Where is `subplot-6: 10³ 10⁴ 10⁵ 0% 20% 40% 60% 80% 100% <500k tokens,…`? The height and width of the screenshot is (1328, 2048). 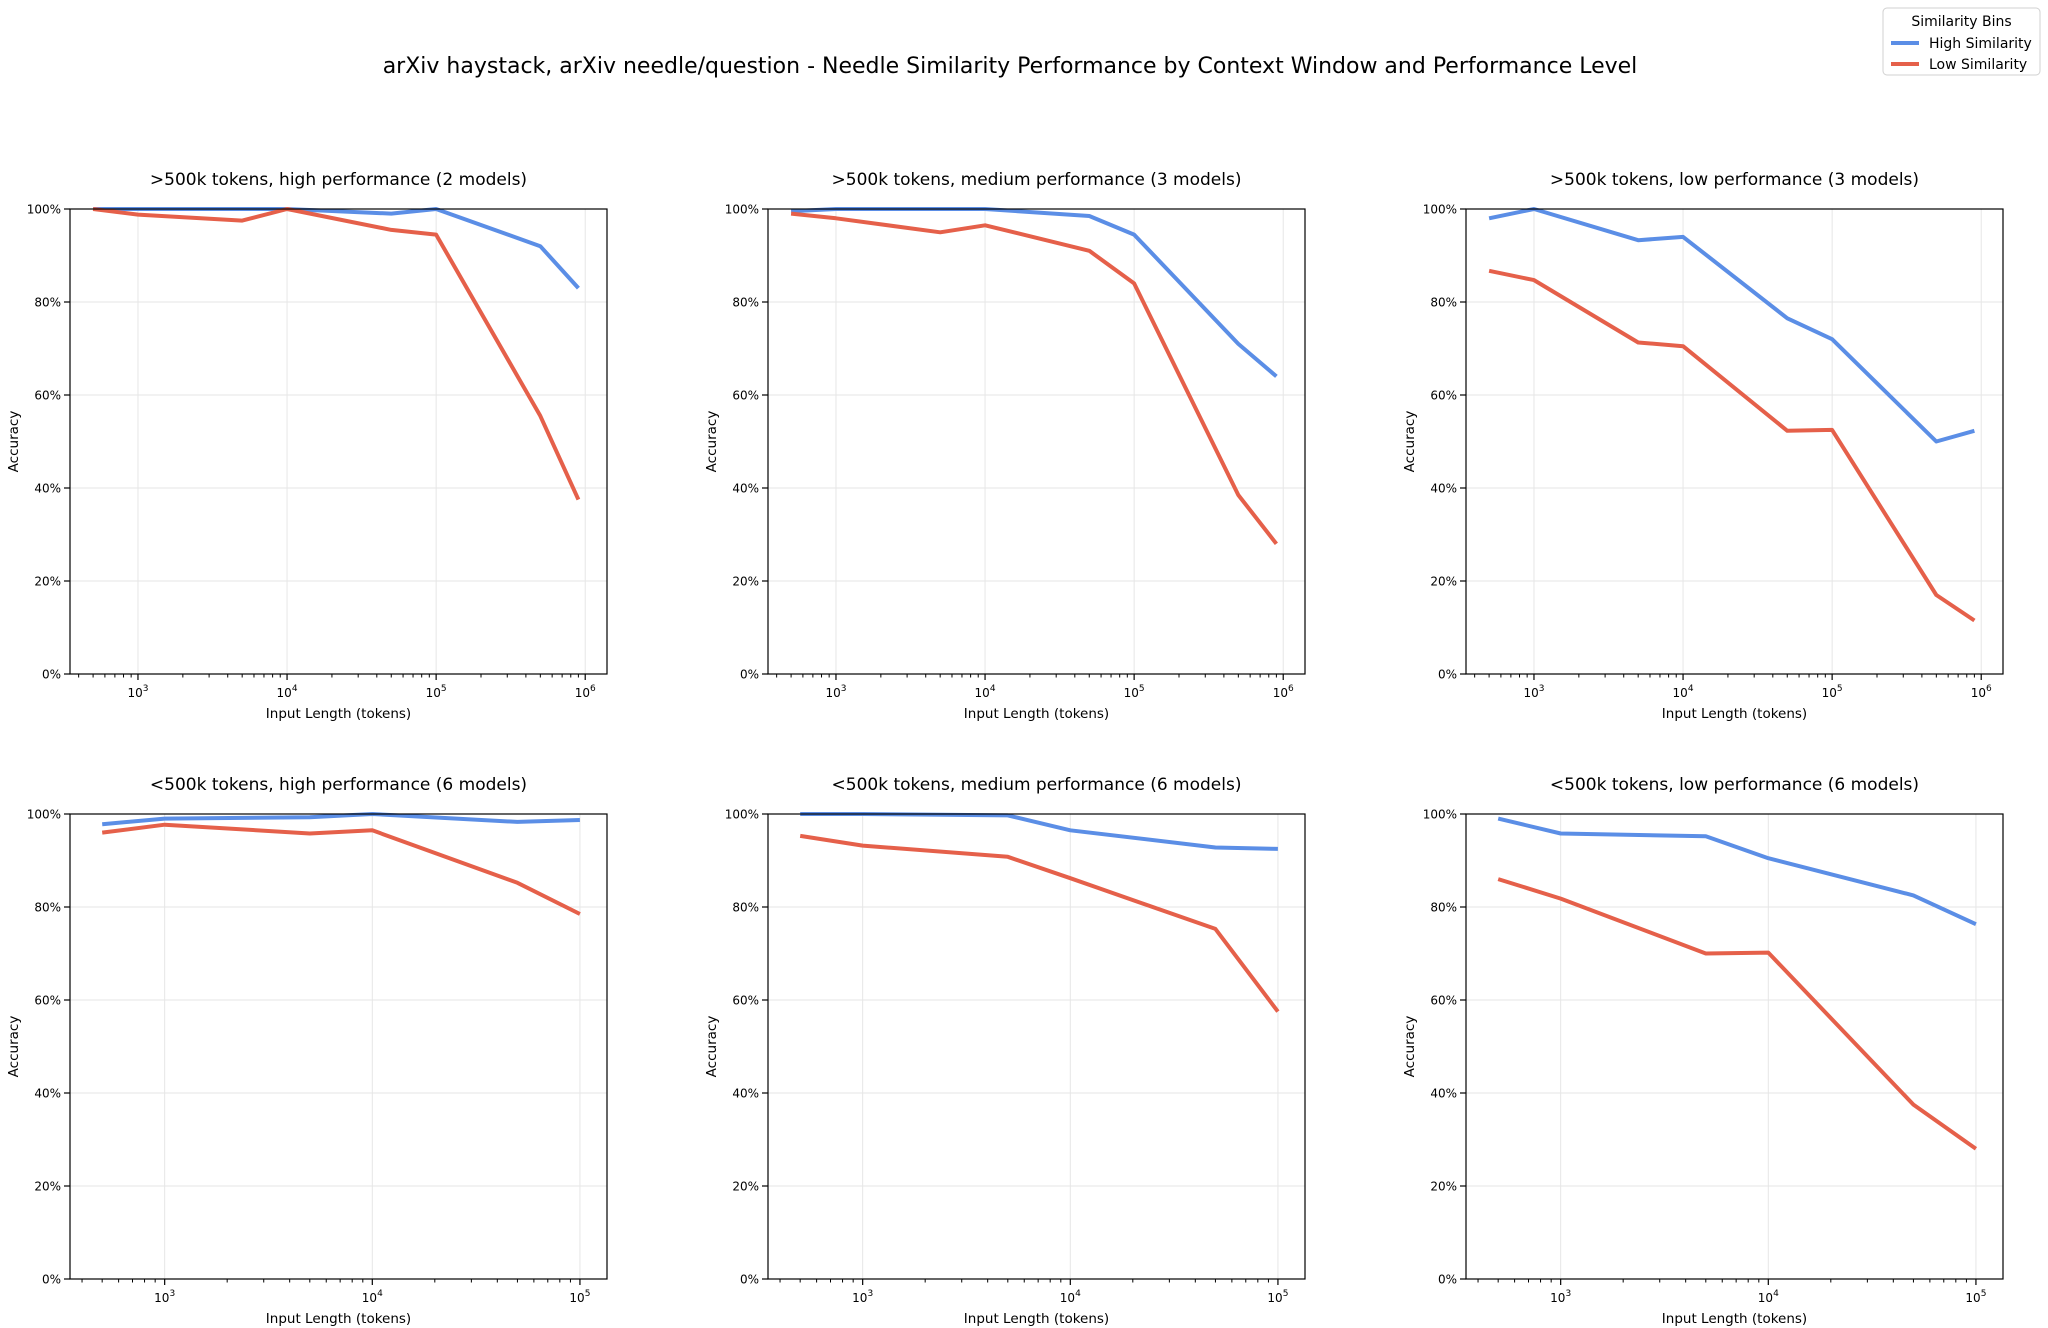
subplot-6: 10³ 10⁴ 10⁵ 0% 20% 40% 60% 80% 100% <500k tokens,… is located at coordinates (1703, 1051).